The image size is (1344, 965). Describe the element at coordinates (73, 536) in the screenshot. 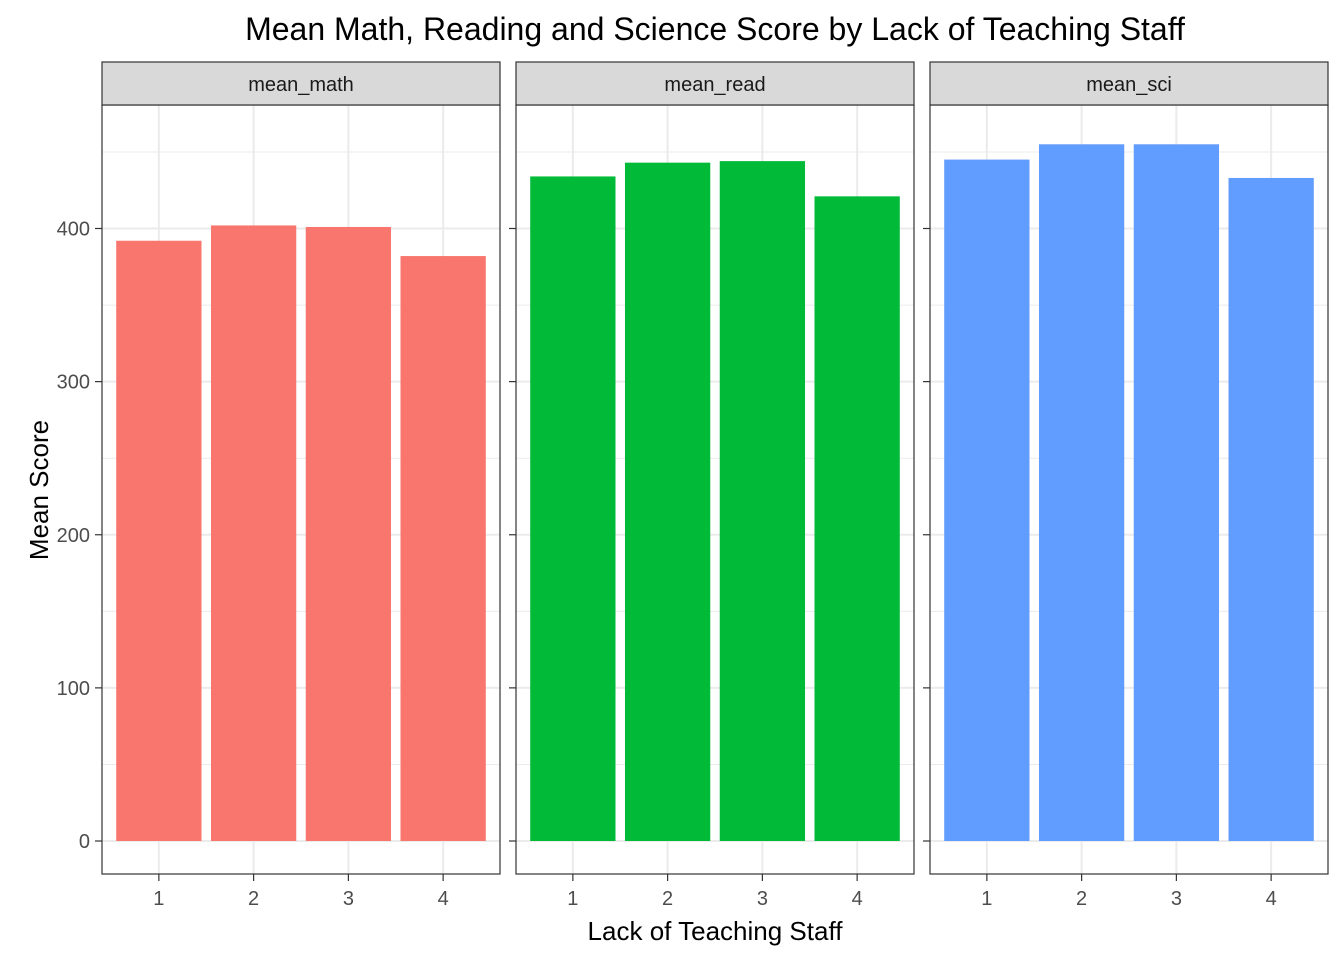

I see `y-tick-label: 200` at that location.